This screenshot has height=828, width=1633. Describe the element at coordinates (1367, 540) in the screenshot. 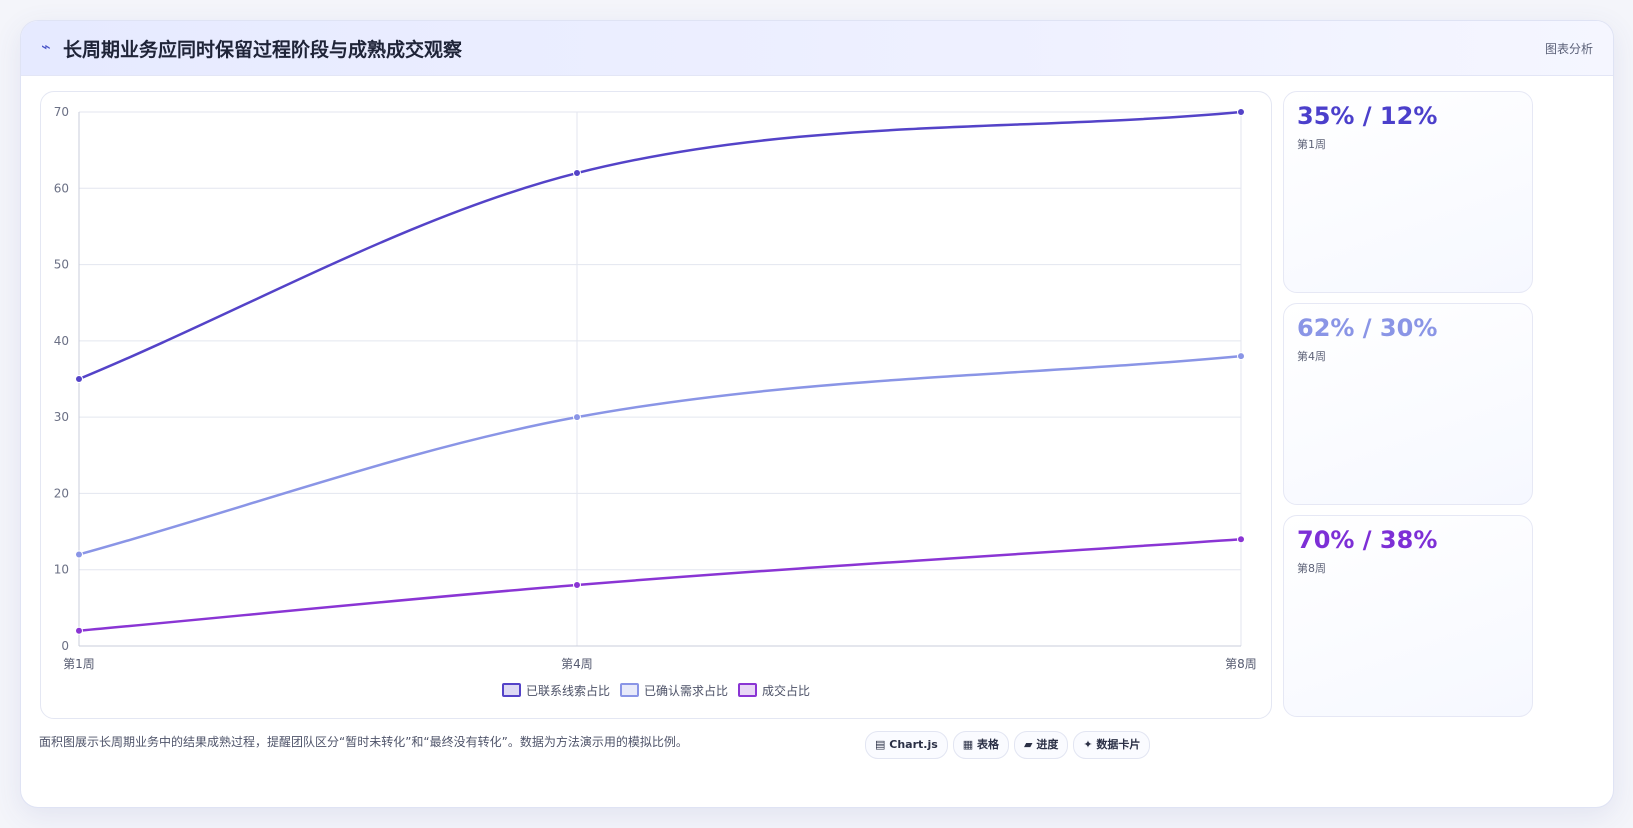

I see `stat-value: 70% / 38%` at that location.